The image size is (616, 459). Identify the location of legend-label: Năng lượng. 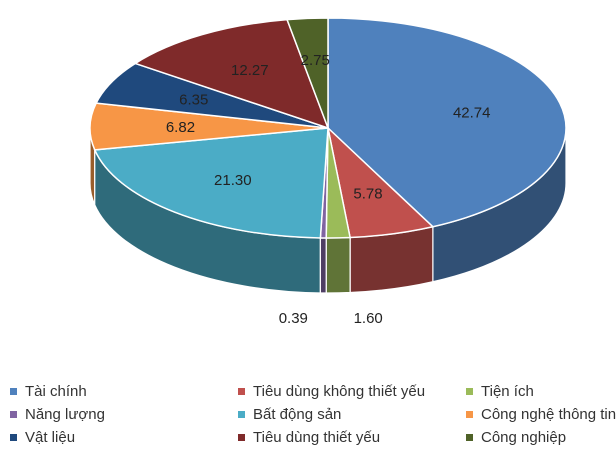
(65, 414).